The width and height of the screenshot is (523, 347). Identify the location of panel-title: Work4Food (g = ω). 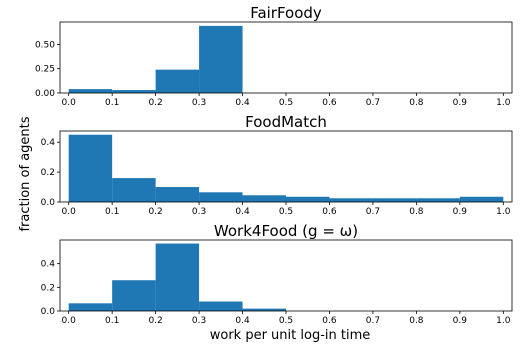
(286, 231).